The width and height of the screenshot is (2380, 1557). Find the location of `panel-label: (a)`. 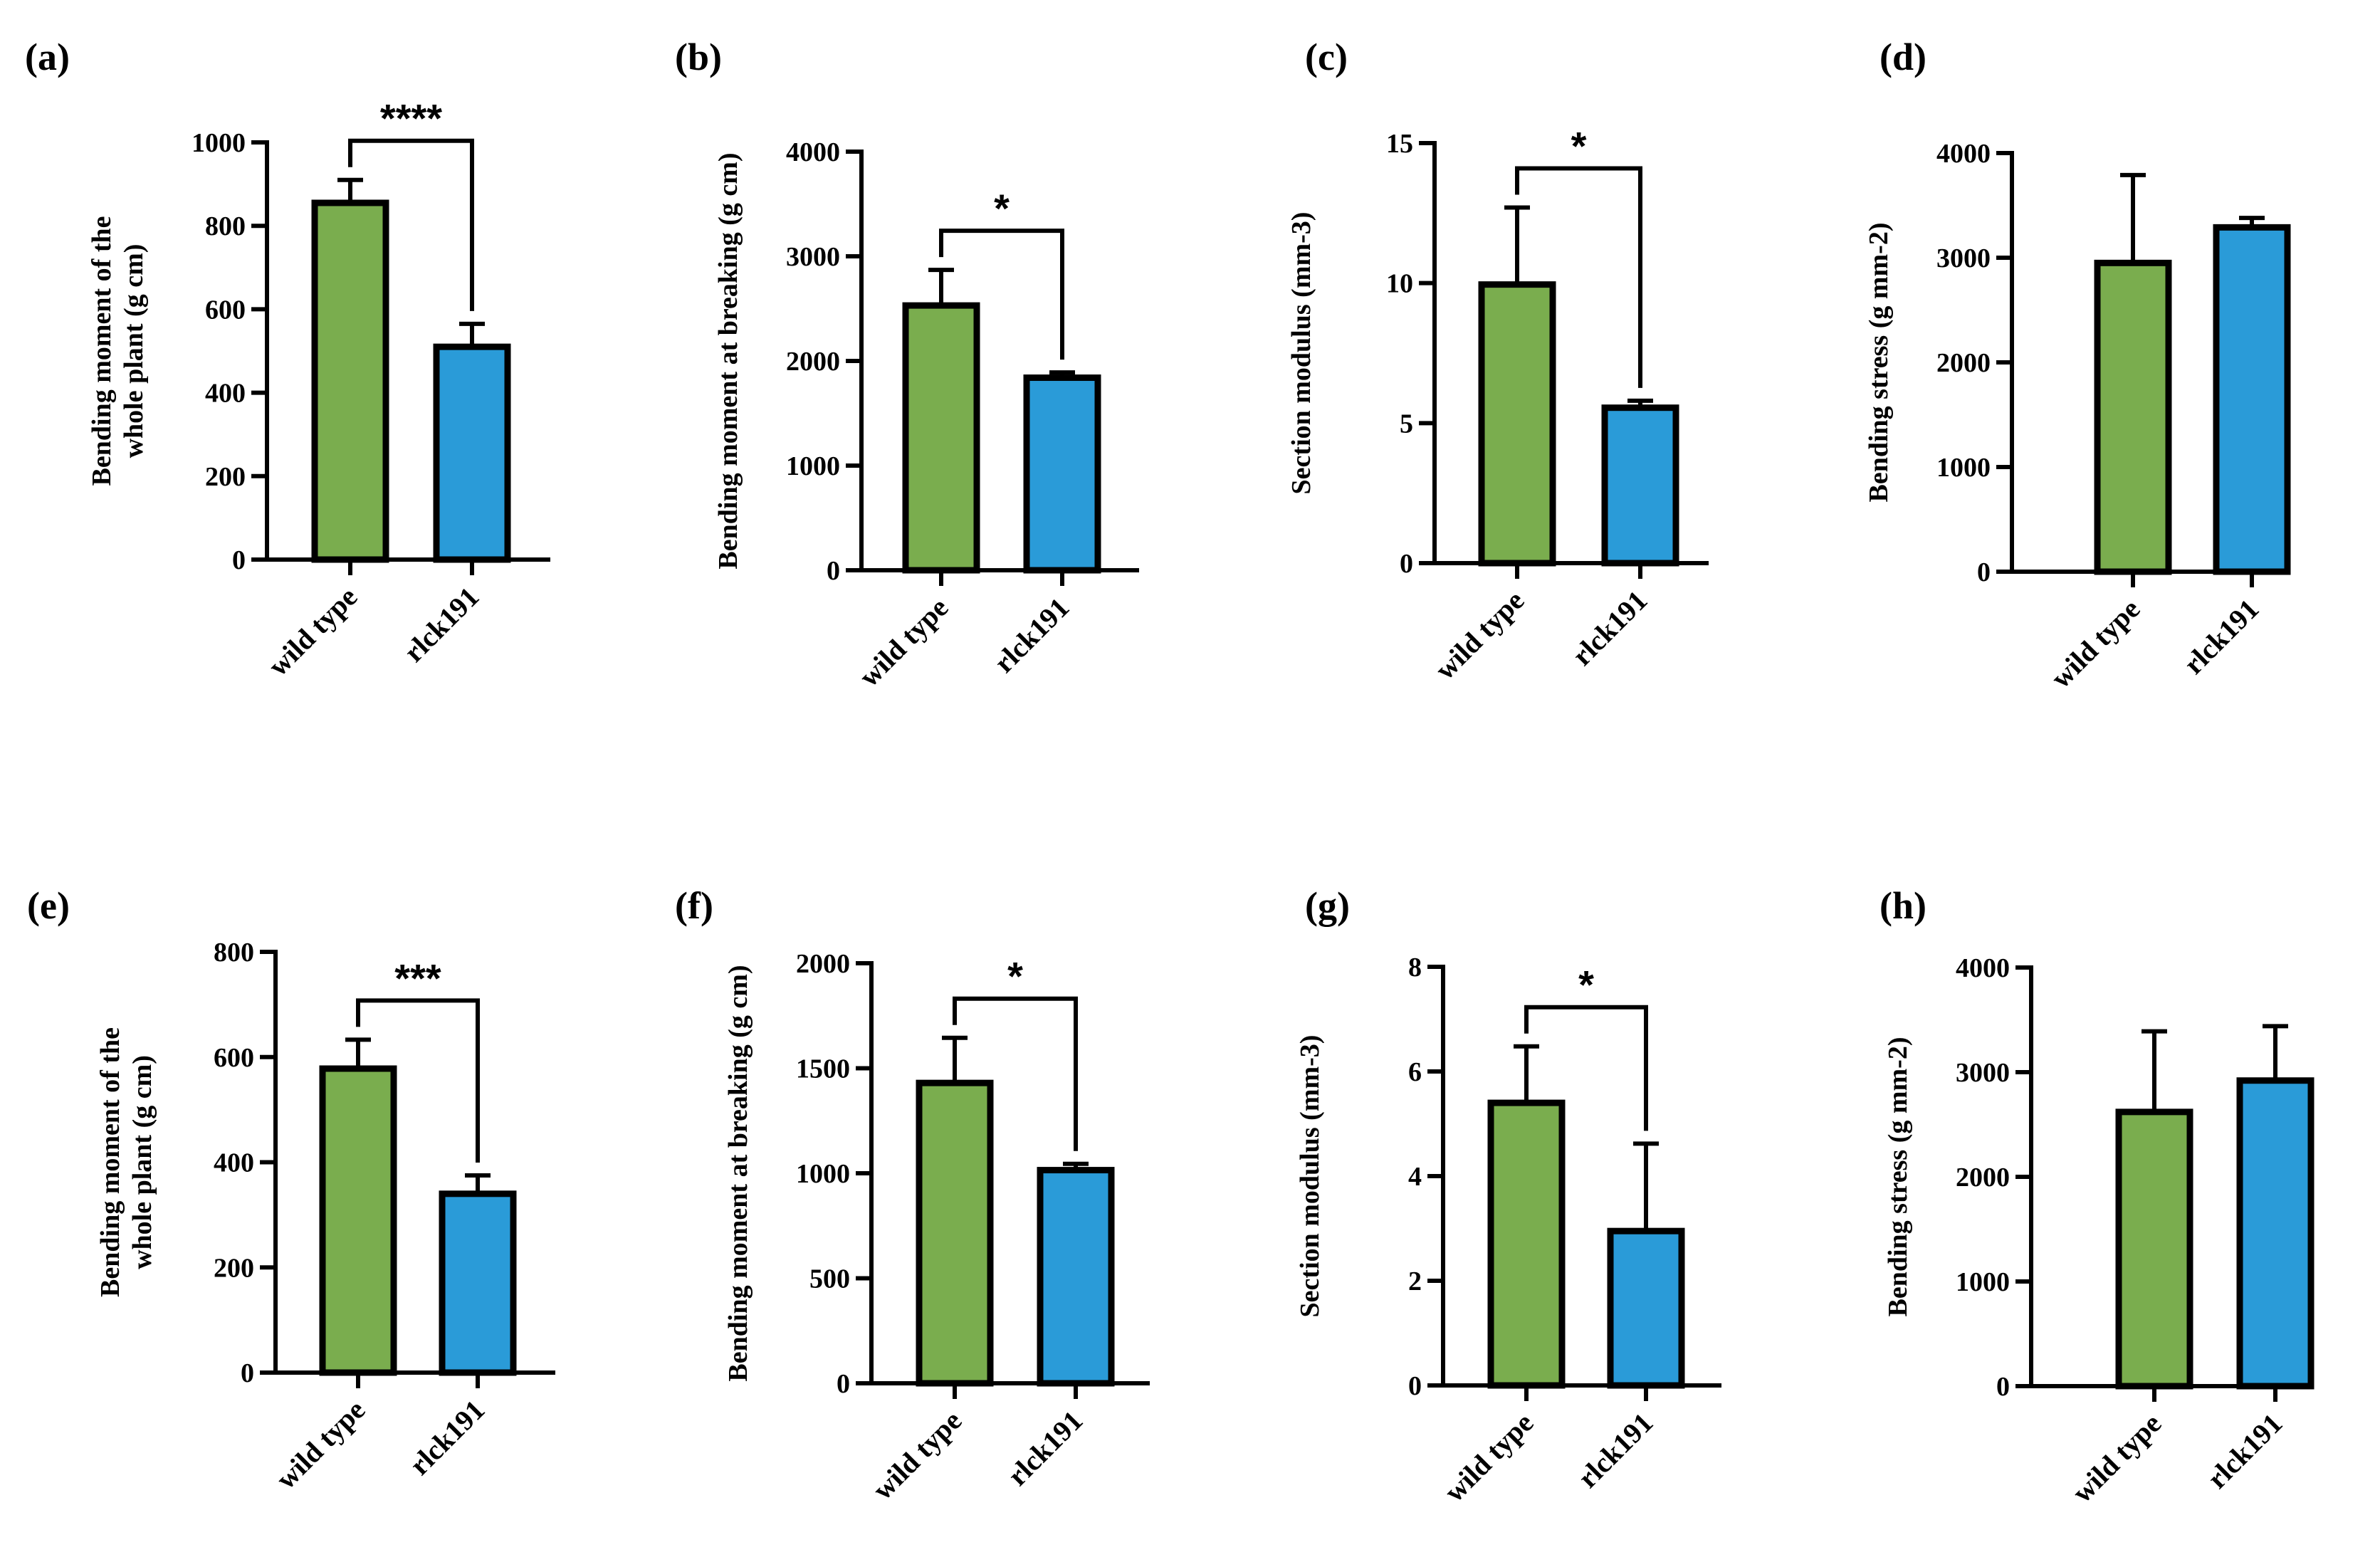

panel-label: (a) is located at coordinates (47, 57).